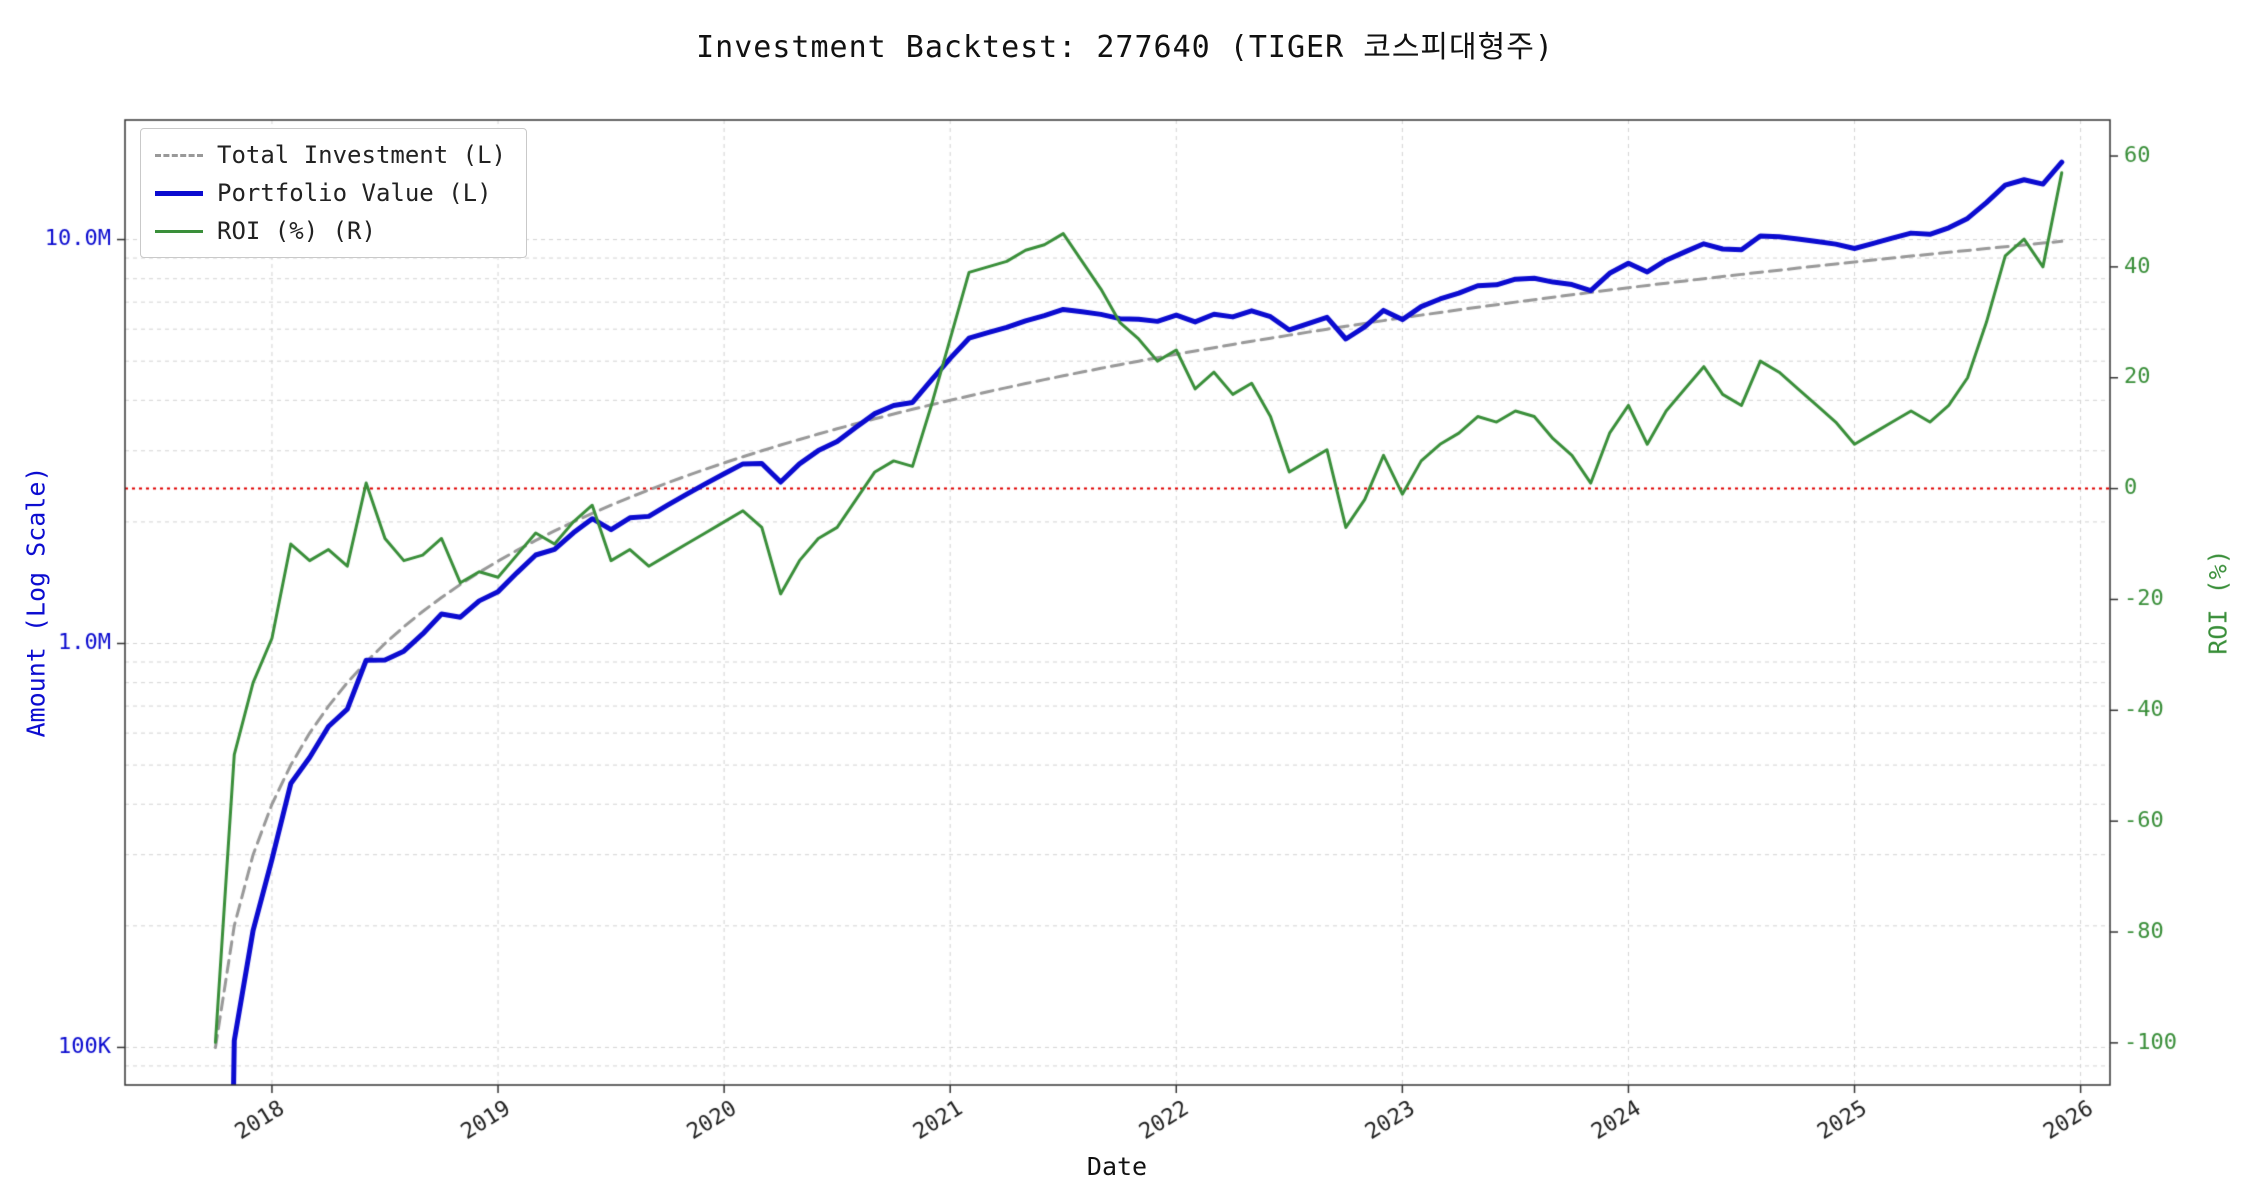 The height and width of the screenshot is (1200, 2250). I want to click on right-axis-label: ROI (%), so click(2218, 602).